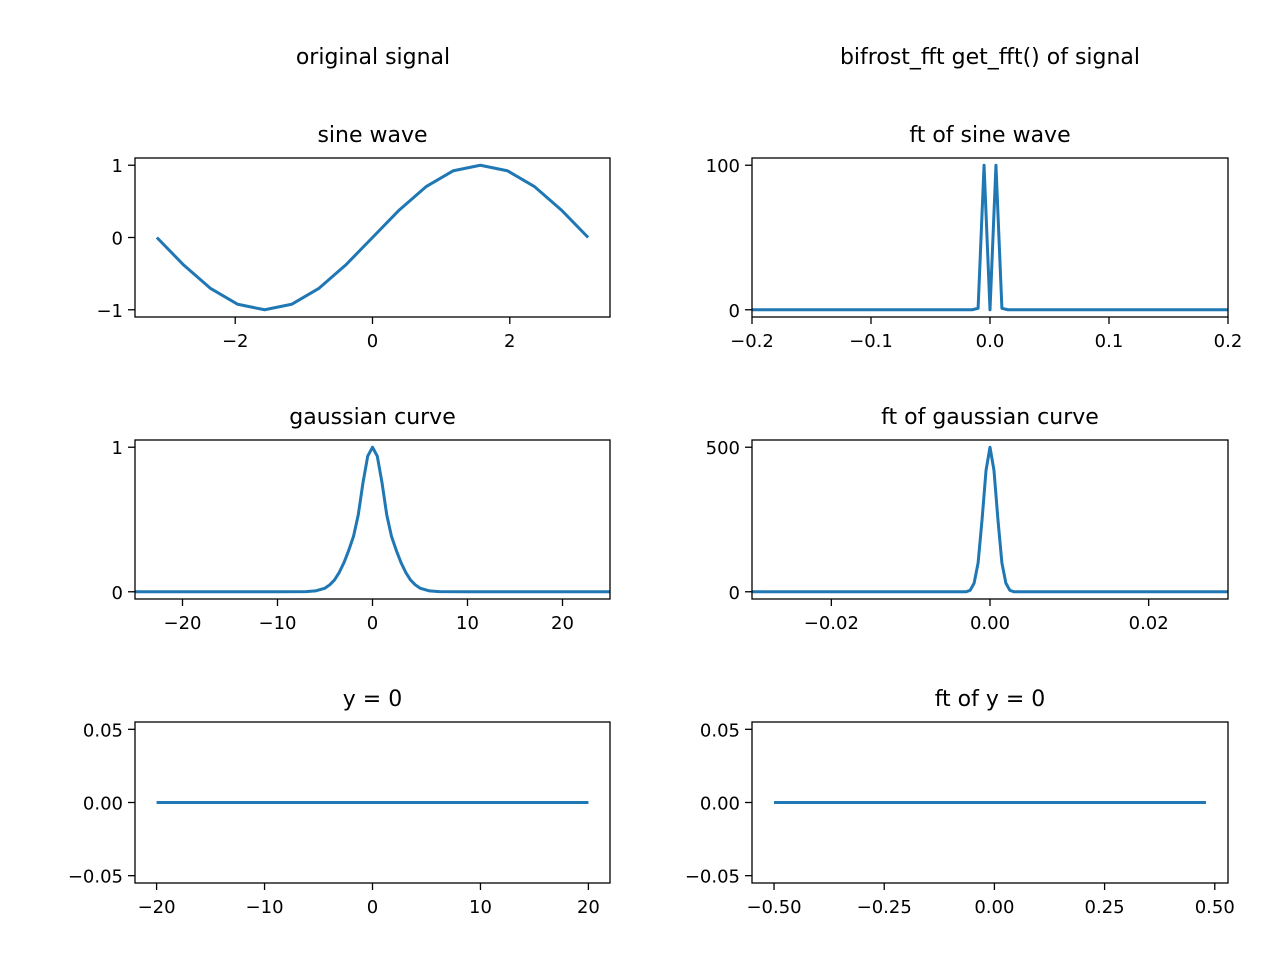 This screenshot has width=1280, height=960. What do you see at coordinates (372, 699) in the screenshot?
I see `subplot-title: y = 0` at bounding box center [372, 699].